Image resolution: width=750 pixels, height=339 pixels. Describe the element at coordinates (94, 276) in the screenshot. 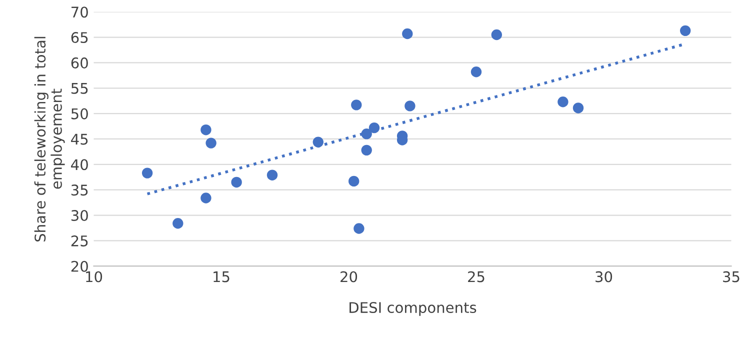

I see `x-tick-label: 10` at that location.